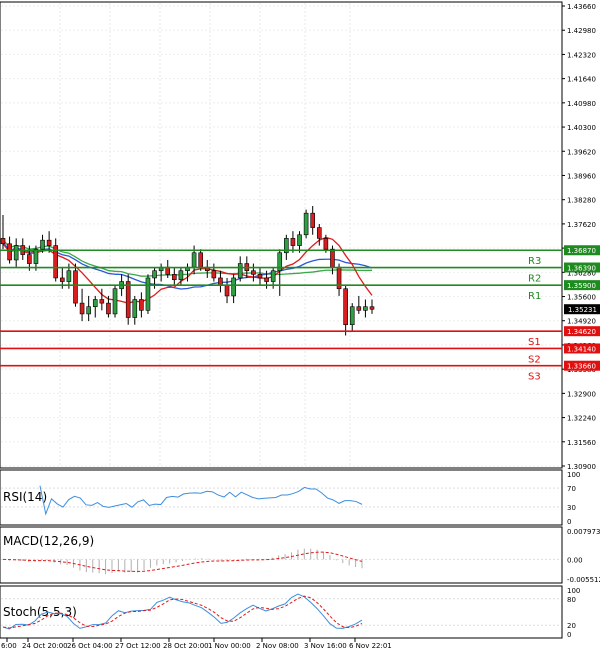 The height and width of the screenshot is (658, 600). Describe the element at coordinates (138, 646) in the screenshot. I see `time-tick-label: 27 Oct 12:00` at that location.